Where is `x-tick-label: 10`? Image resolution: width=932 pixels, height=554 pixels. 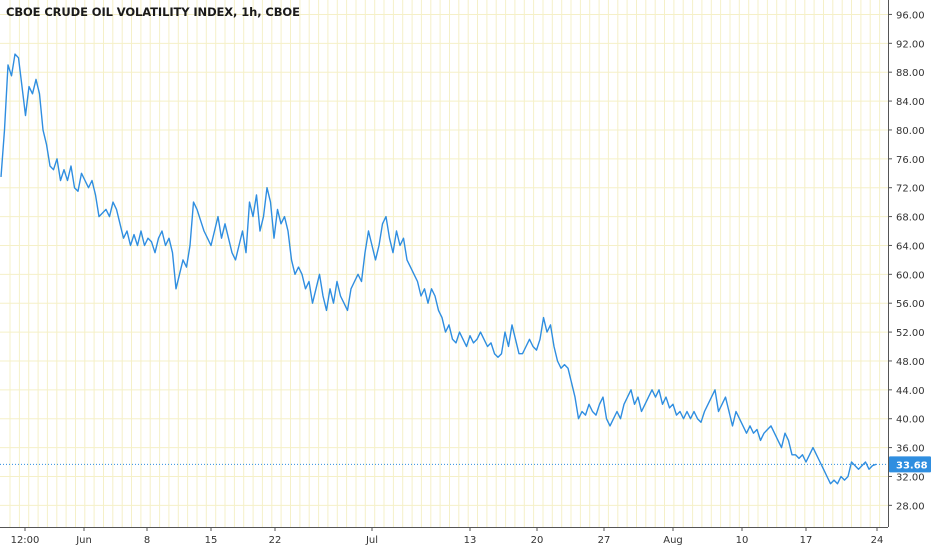
x-tick-label: 10 is located at coordinates (742, 540).